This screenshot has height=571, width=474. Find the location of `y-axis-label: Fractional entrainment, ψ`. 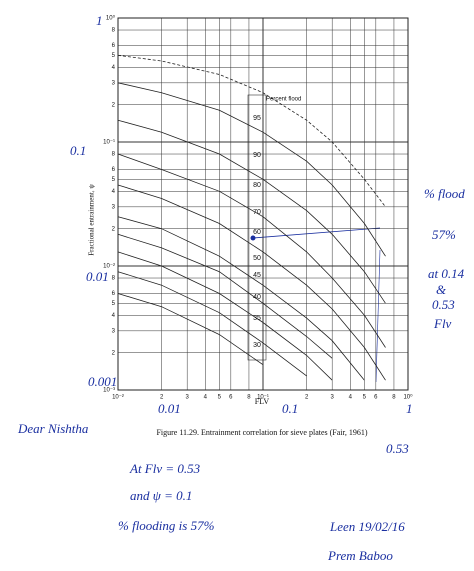

y-axis-label: Fractional entrainment, ψ is located at coordinates (92, 220).